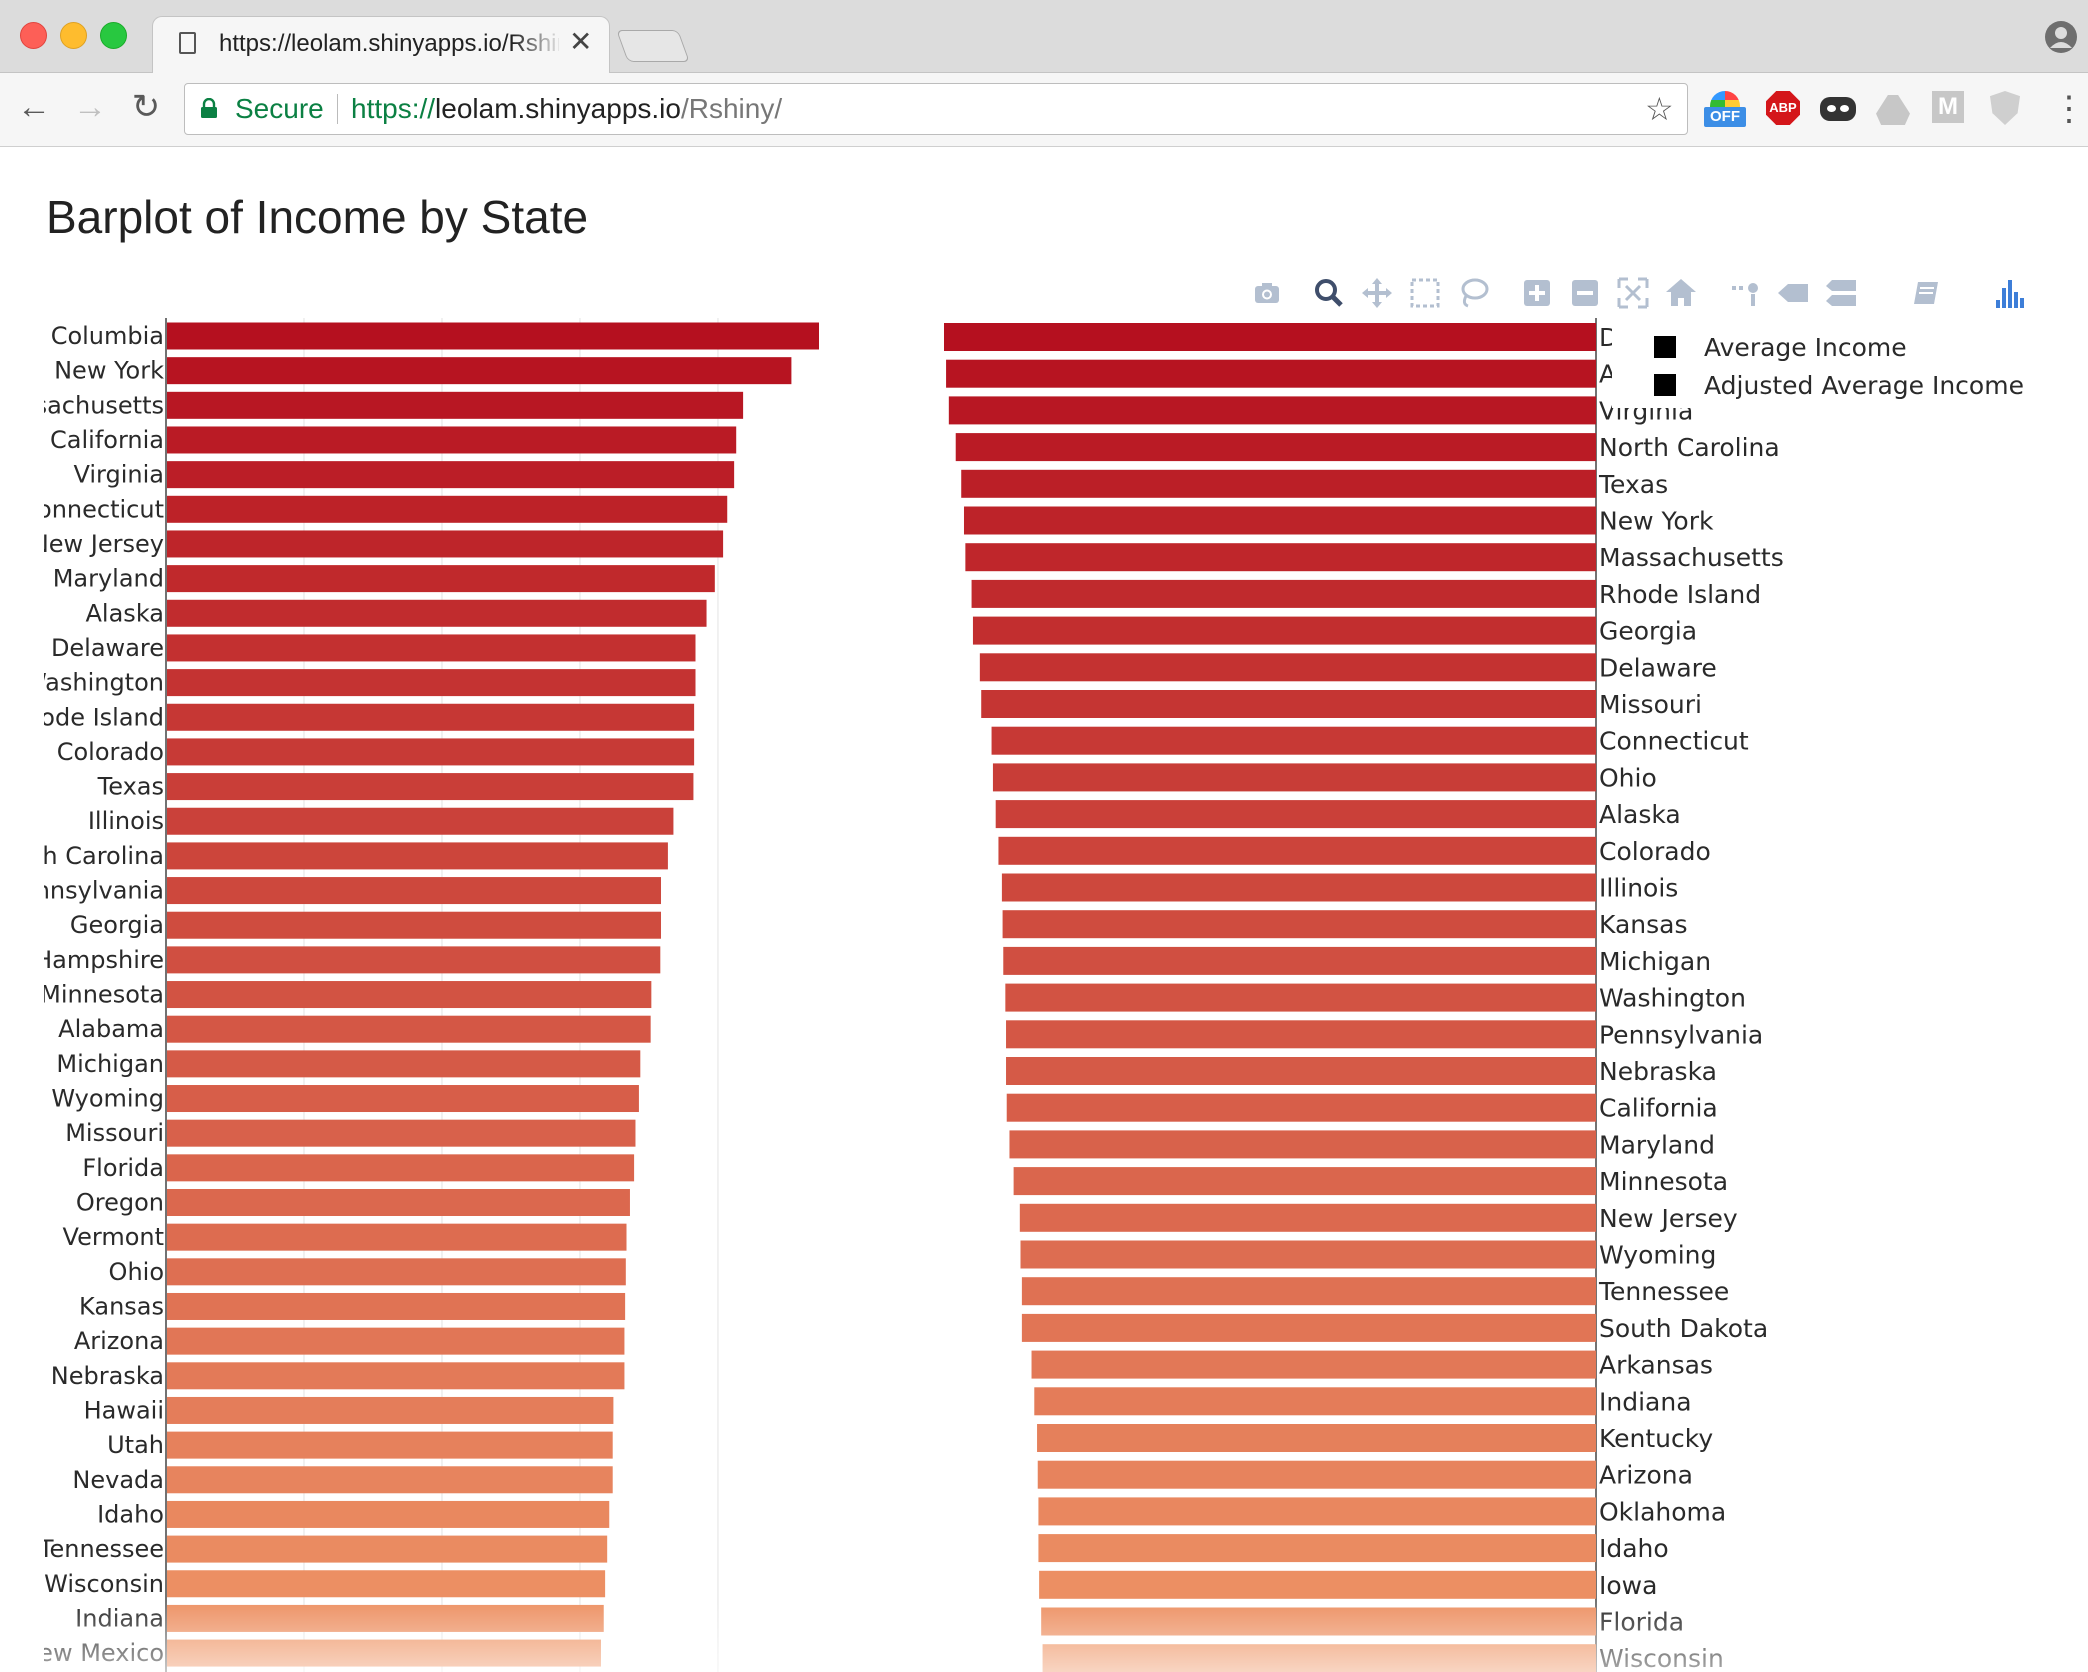 The image size is (2088, 1672). What do you see at coordinates (2005, 108) in the screenshot?
I see `shield-extension-icon` at bounding box center [2005, 108].